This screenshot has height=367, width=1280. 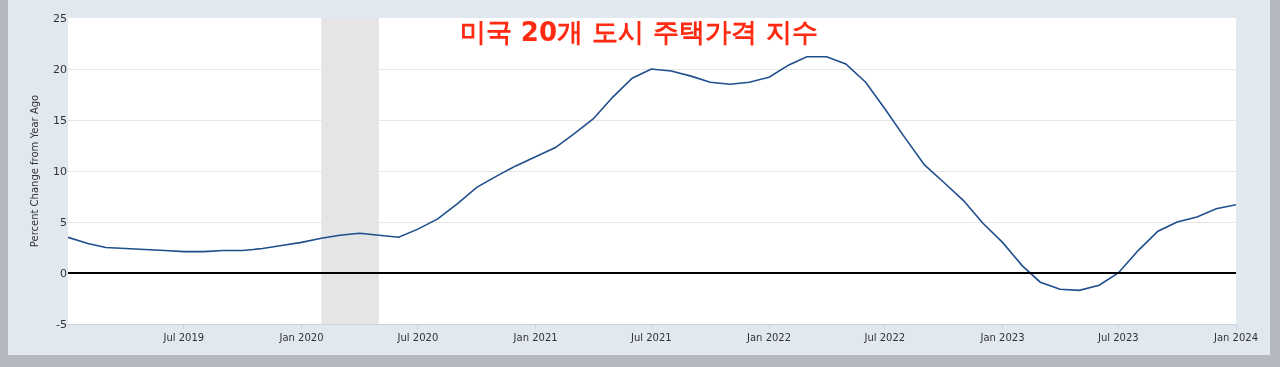 I want to click on y-tick-label: 15, so click(x=60, y=120).